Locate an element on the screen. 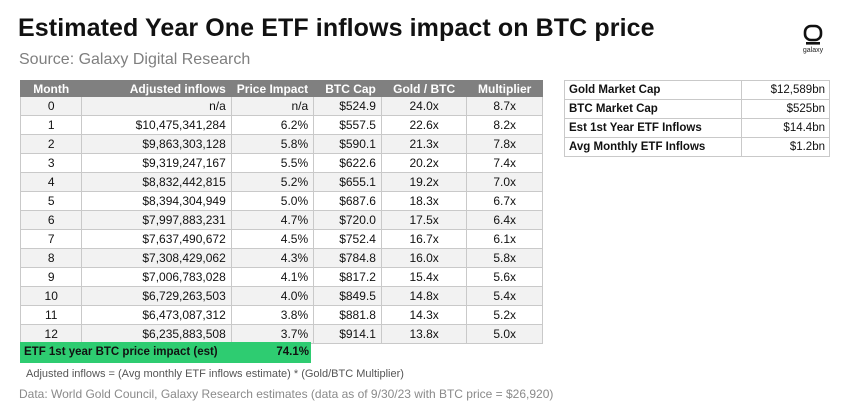  page-subtitle: Source: Galaxy Digital Research is located at coordinates (135, 59).